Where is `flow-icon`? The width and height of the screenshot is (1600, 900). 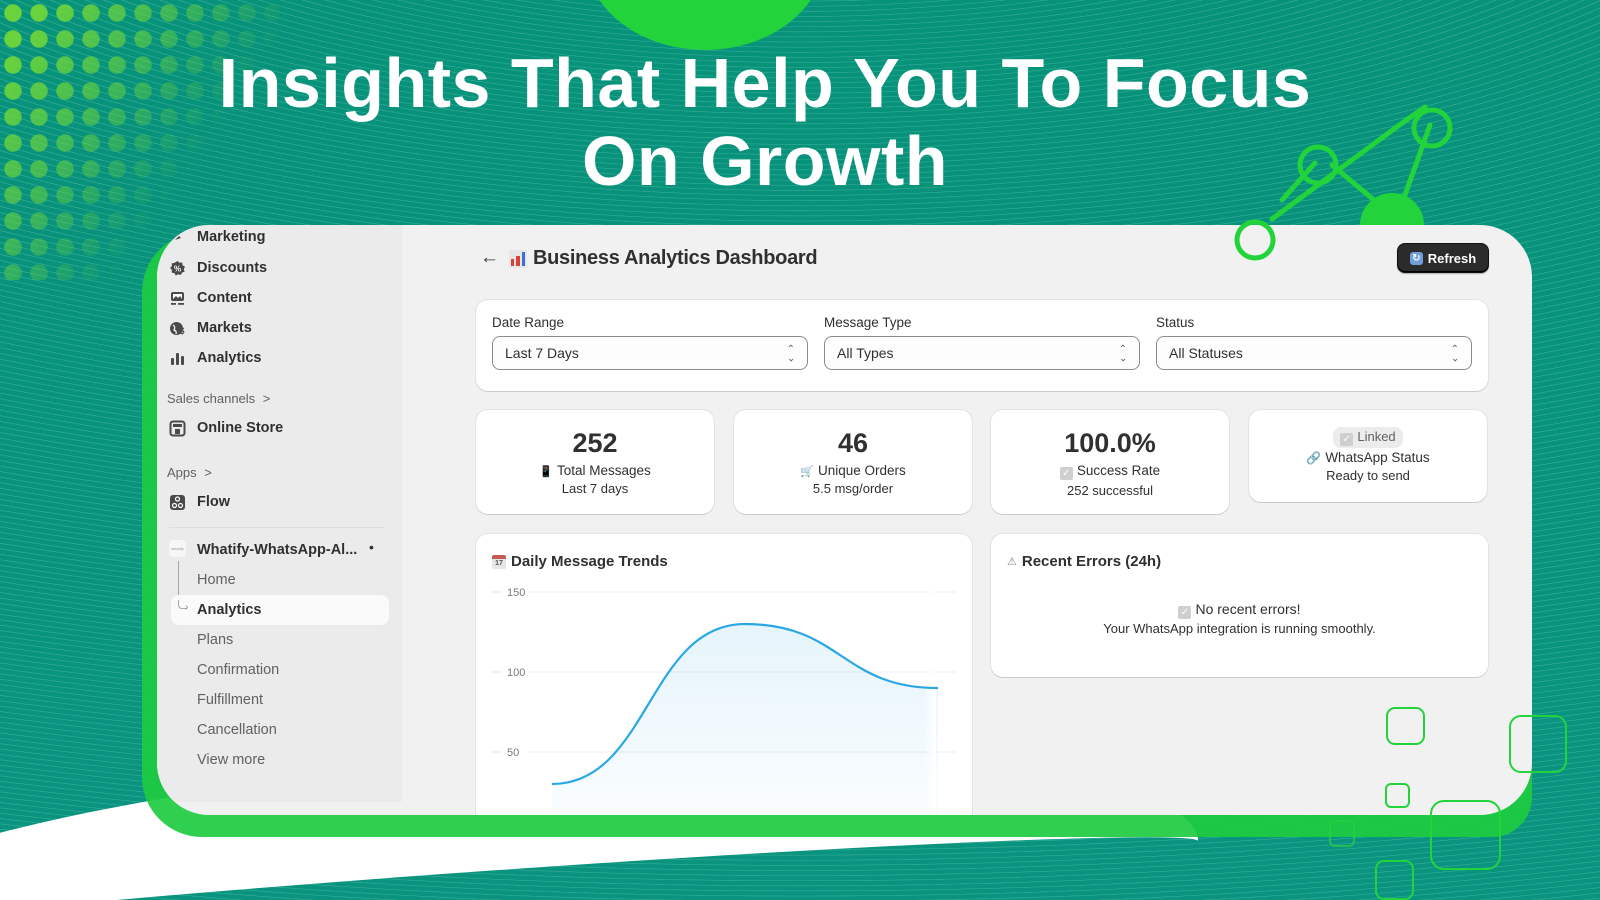 flow-icon is located at coordinates (177, 502).